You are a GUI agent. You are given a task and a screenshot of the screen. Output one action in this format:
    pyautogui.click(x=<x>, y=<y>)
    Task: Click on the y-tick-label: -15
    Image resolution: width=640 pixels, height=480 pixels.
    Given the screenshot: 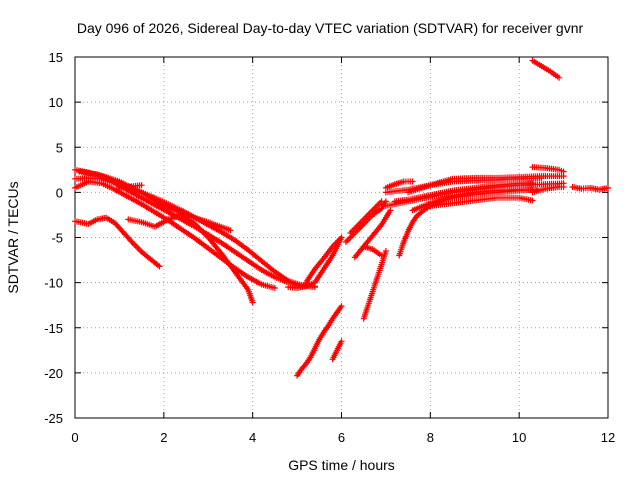 What is the action you would take?
    pyautogui.click(x=53, y=328)
    